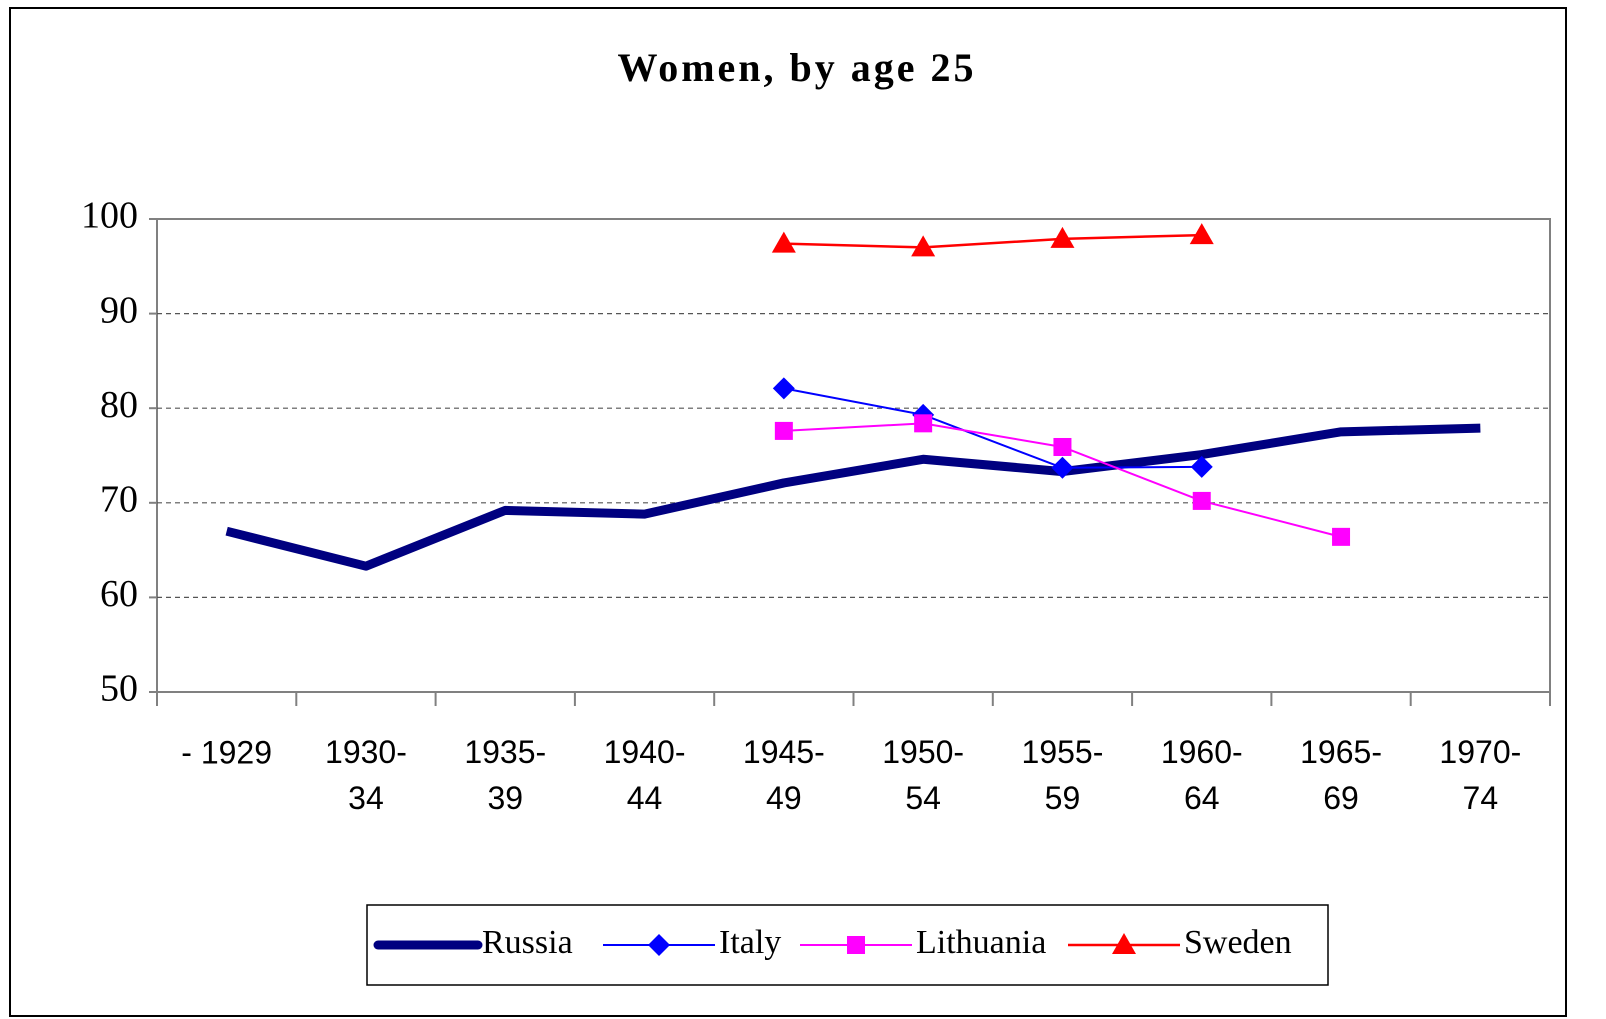 The width and height of the screenshot is (1606, 1019). What do you see at coordinates (119, 594) in the screenshot?
I see `y-tick-label: 60` at bounding box center [119, 594].